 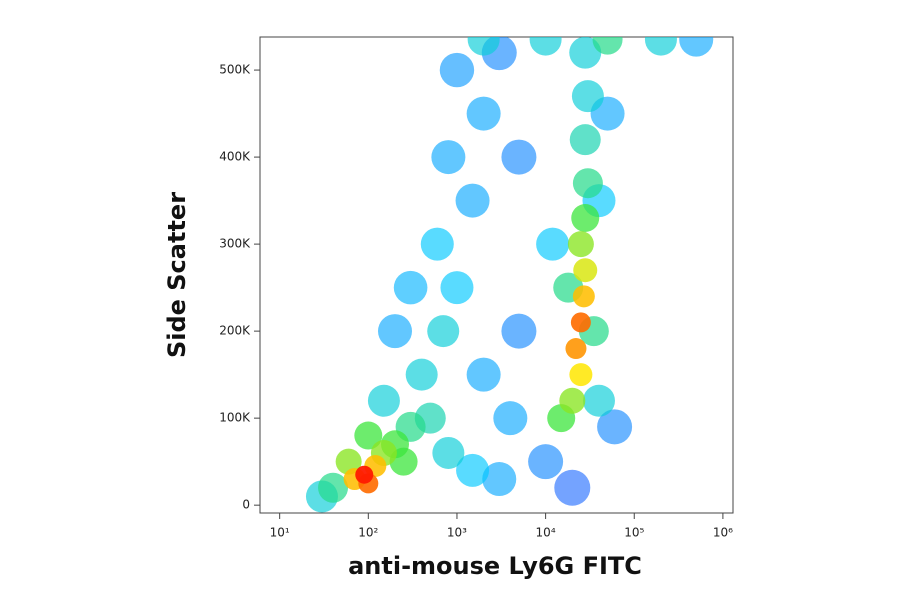 I want to click on x-tick-label: 10¹, so click(x=280, y=533).